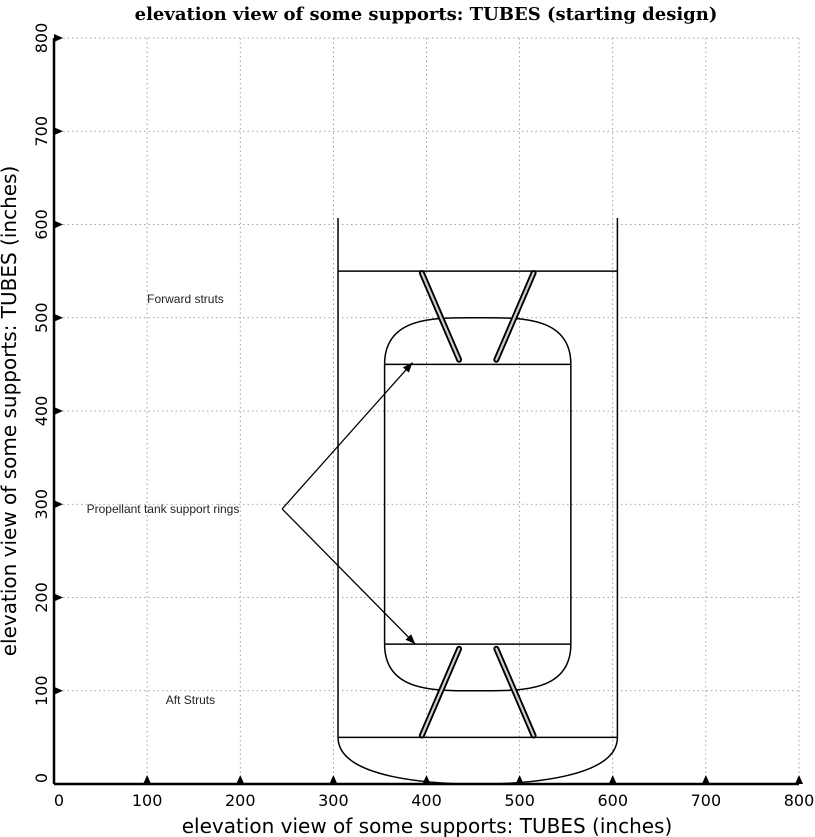  I want to click on tank-upper-dome, so click(477, 340).